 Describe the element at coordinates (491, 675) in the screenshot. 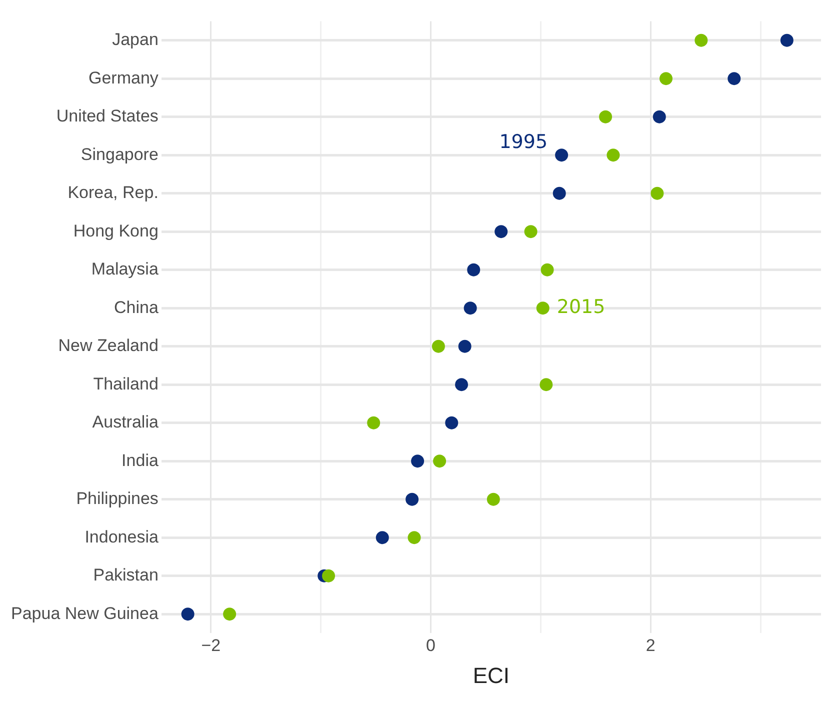

I see `x-axis-title: ECI` at that location.